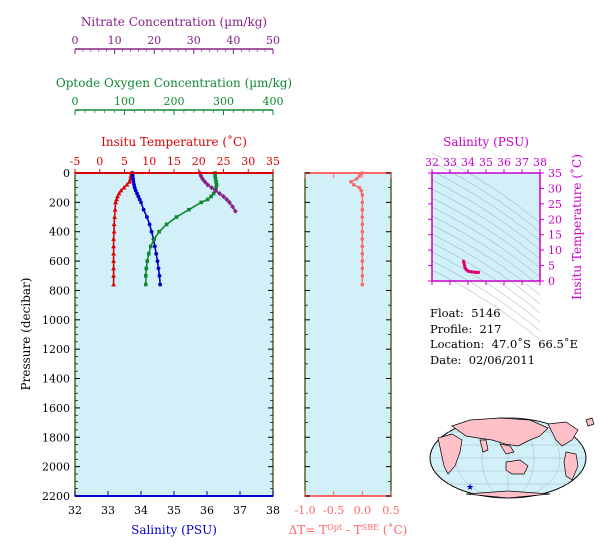 This screenshot has width=608, height=558. Describe the element at coordinates (141, 510) in the screenshot. I see `salinity-tick-label: 34` at that location.